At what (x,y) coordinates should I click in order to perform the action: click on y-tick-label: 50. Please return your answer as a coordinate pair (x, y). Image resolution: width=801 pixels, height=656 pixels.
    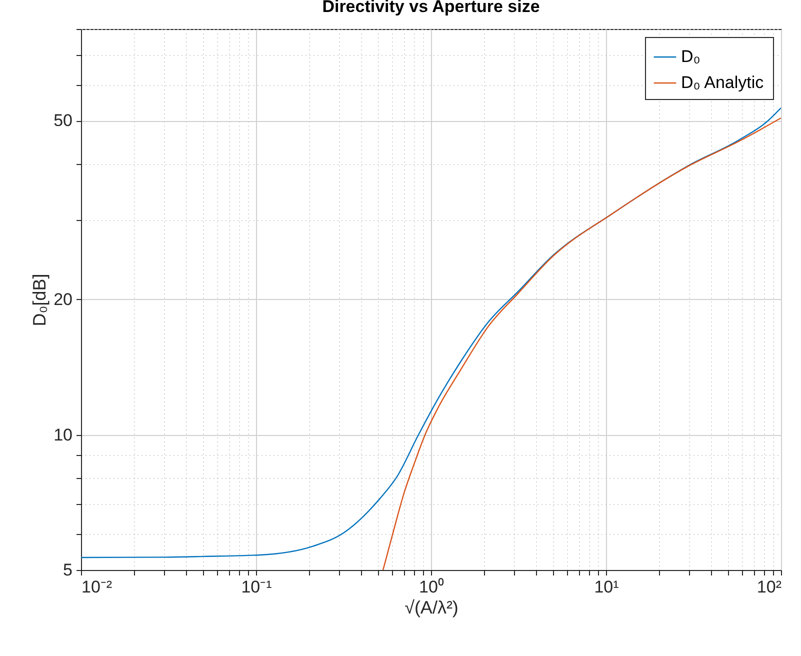
    Looking at the image, I should click on (63, 120).